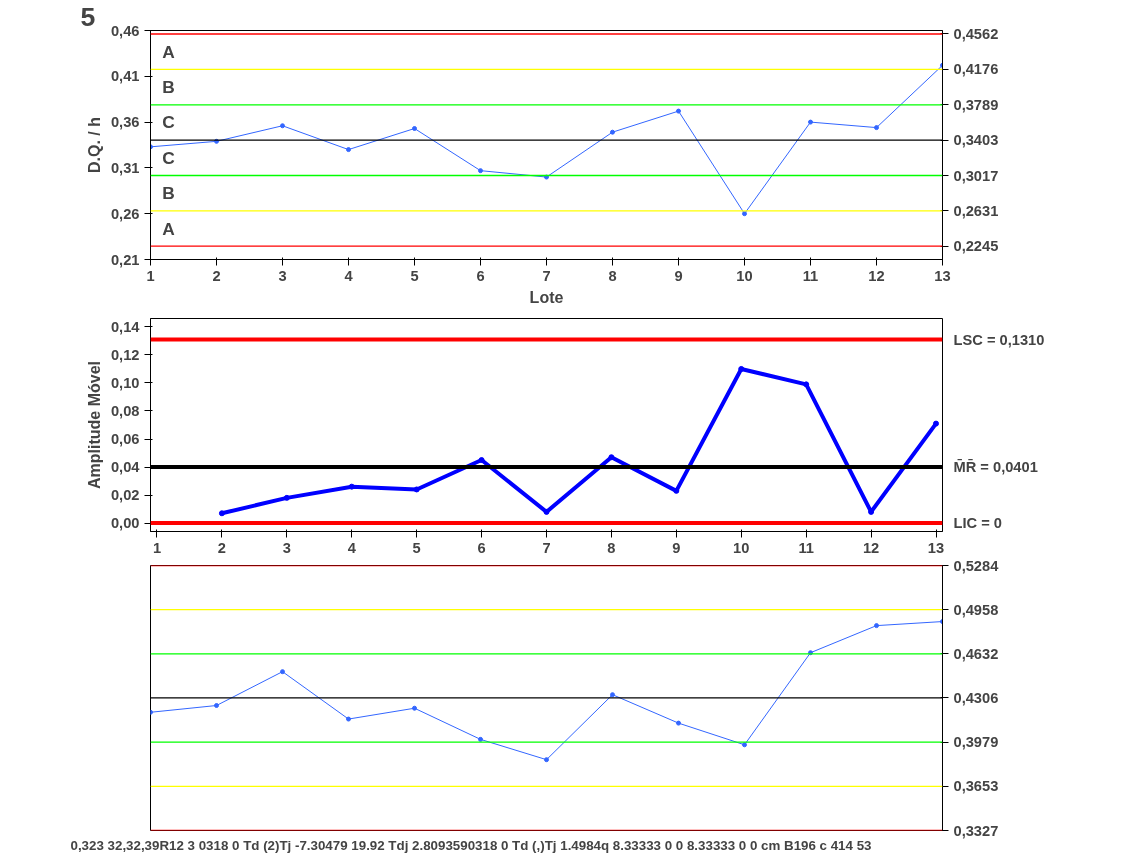 This screenshot has width=1127, height=858. I want to click on ref-line-label: LIC = 0, so click(977, 523).